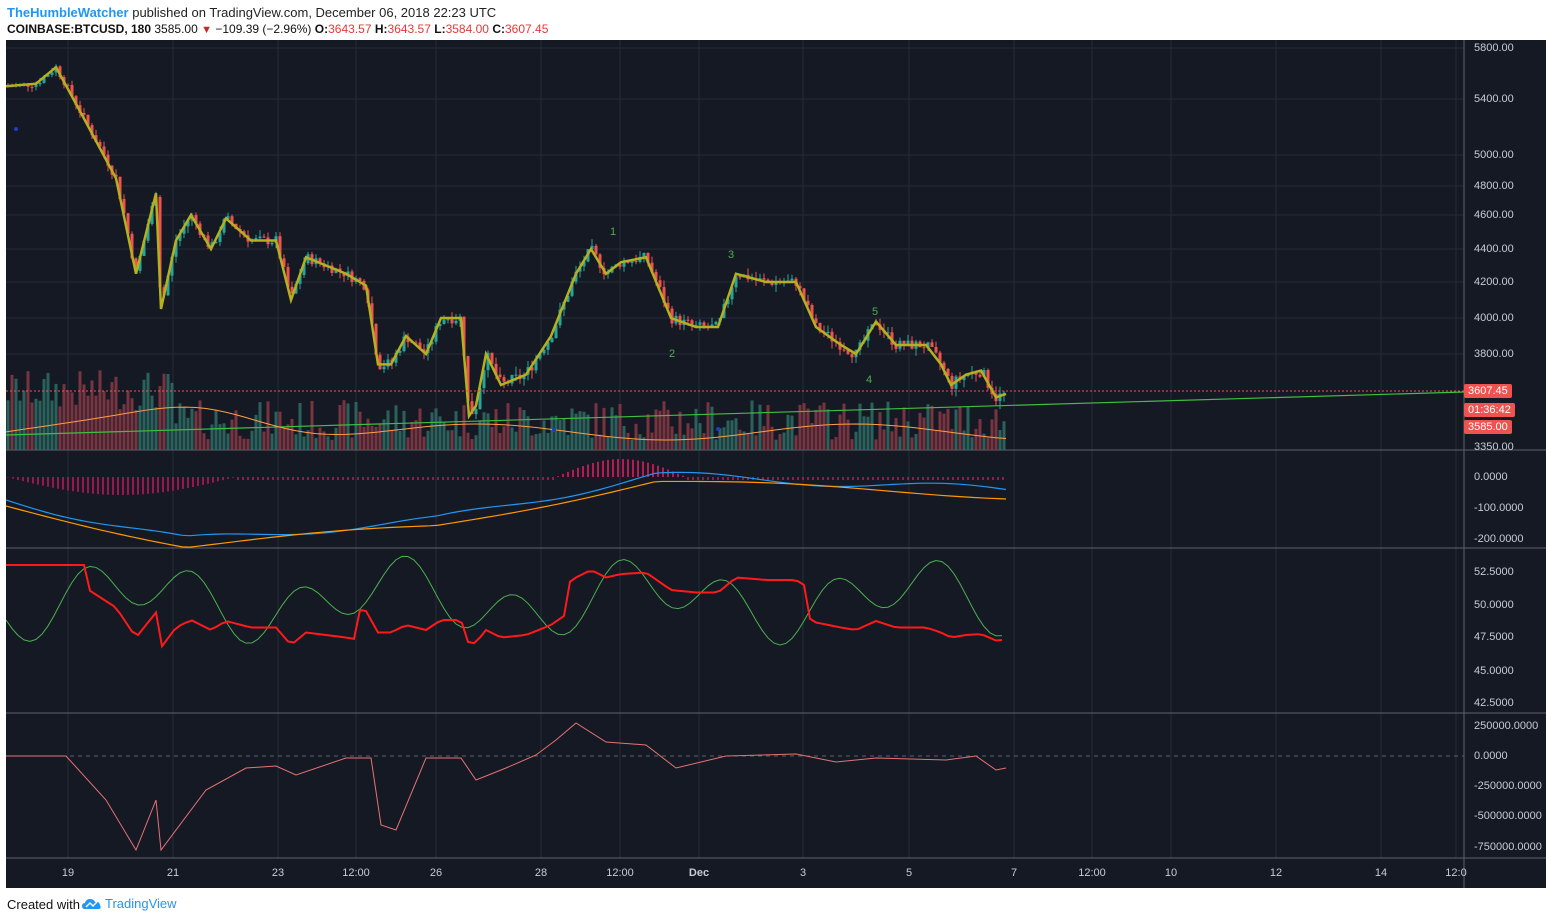 The height and width of the screenshot is (922, 1551). Describe the element at coordinates (68, 12) in the screenshot. I see `author-link: TheHumbleWatcher` at that location.